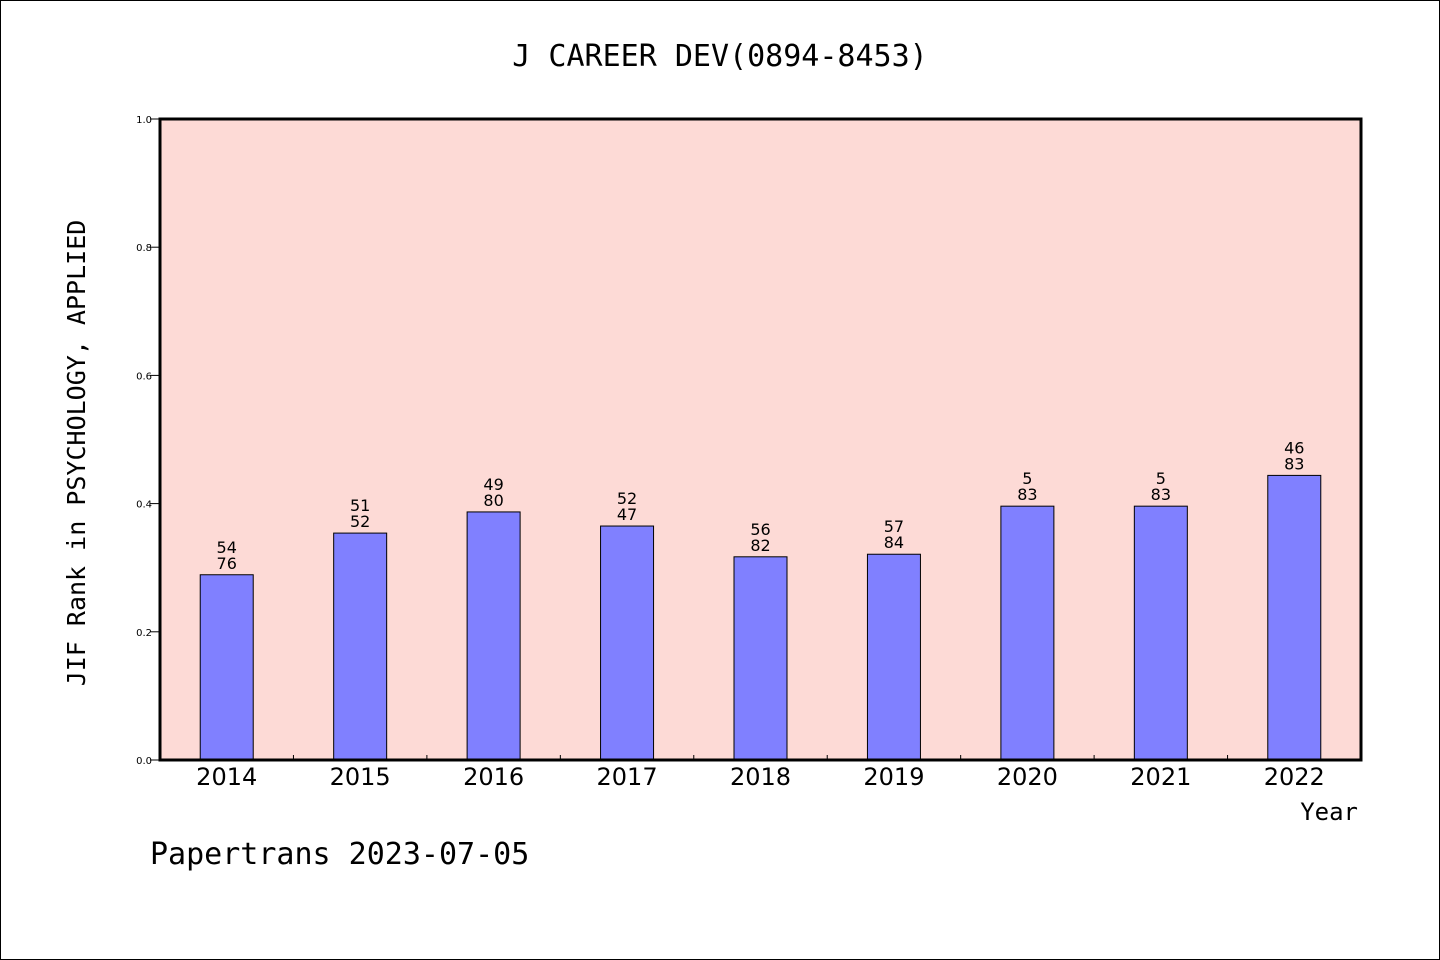 The image size is (1440, 960). Describe the element at coordinates (493, 636) in the screenshot. I see `bar-2016` at that location.